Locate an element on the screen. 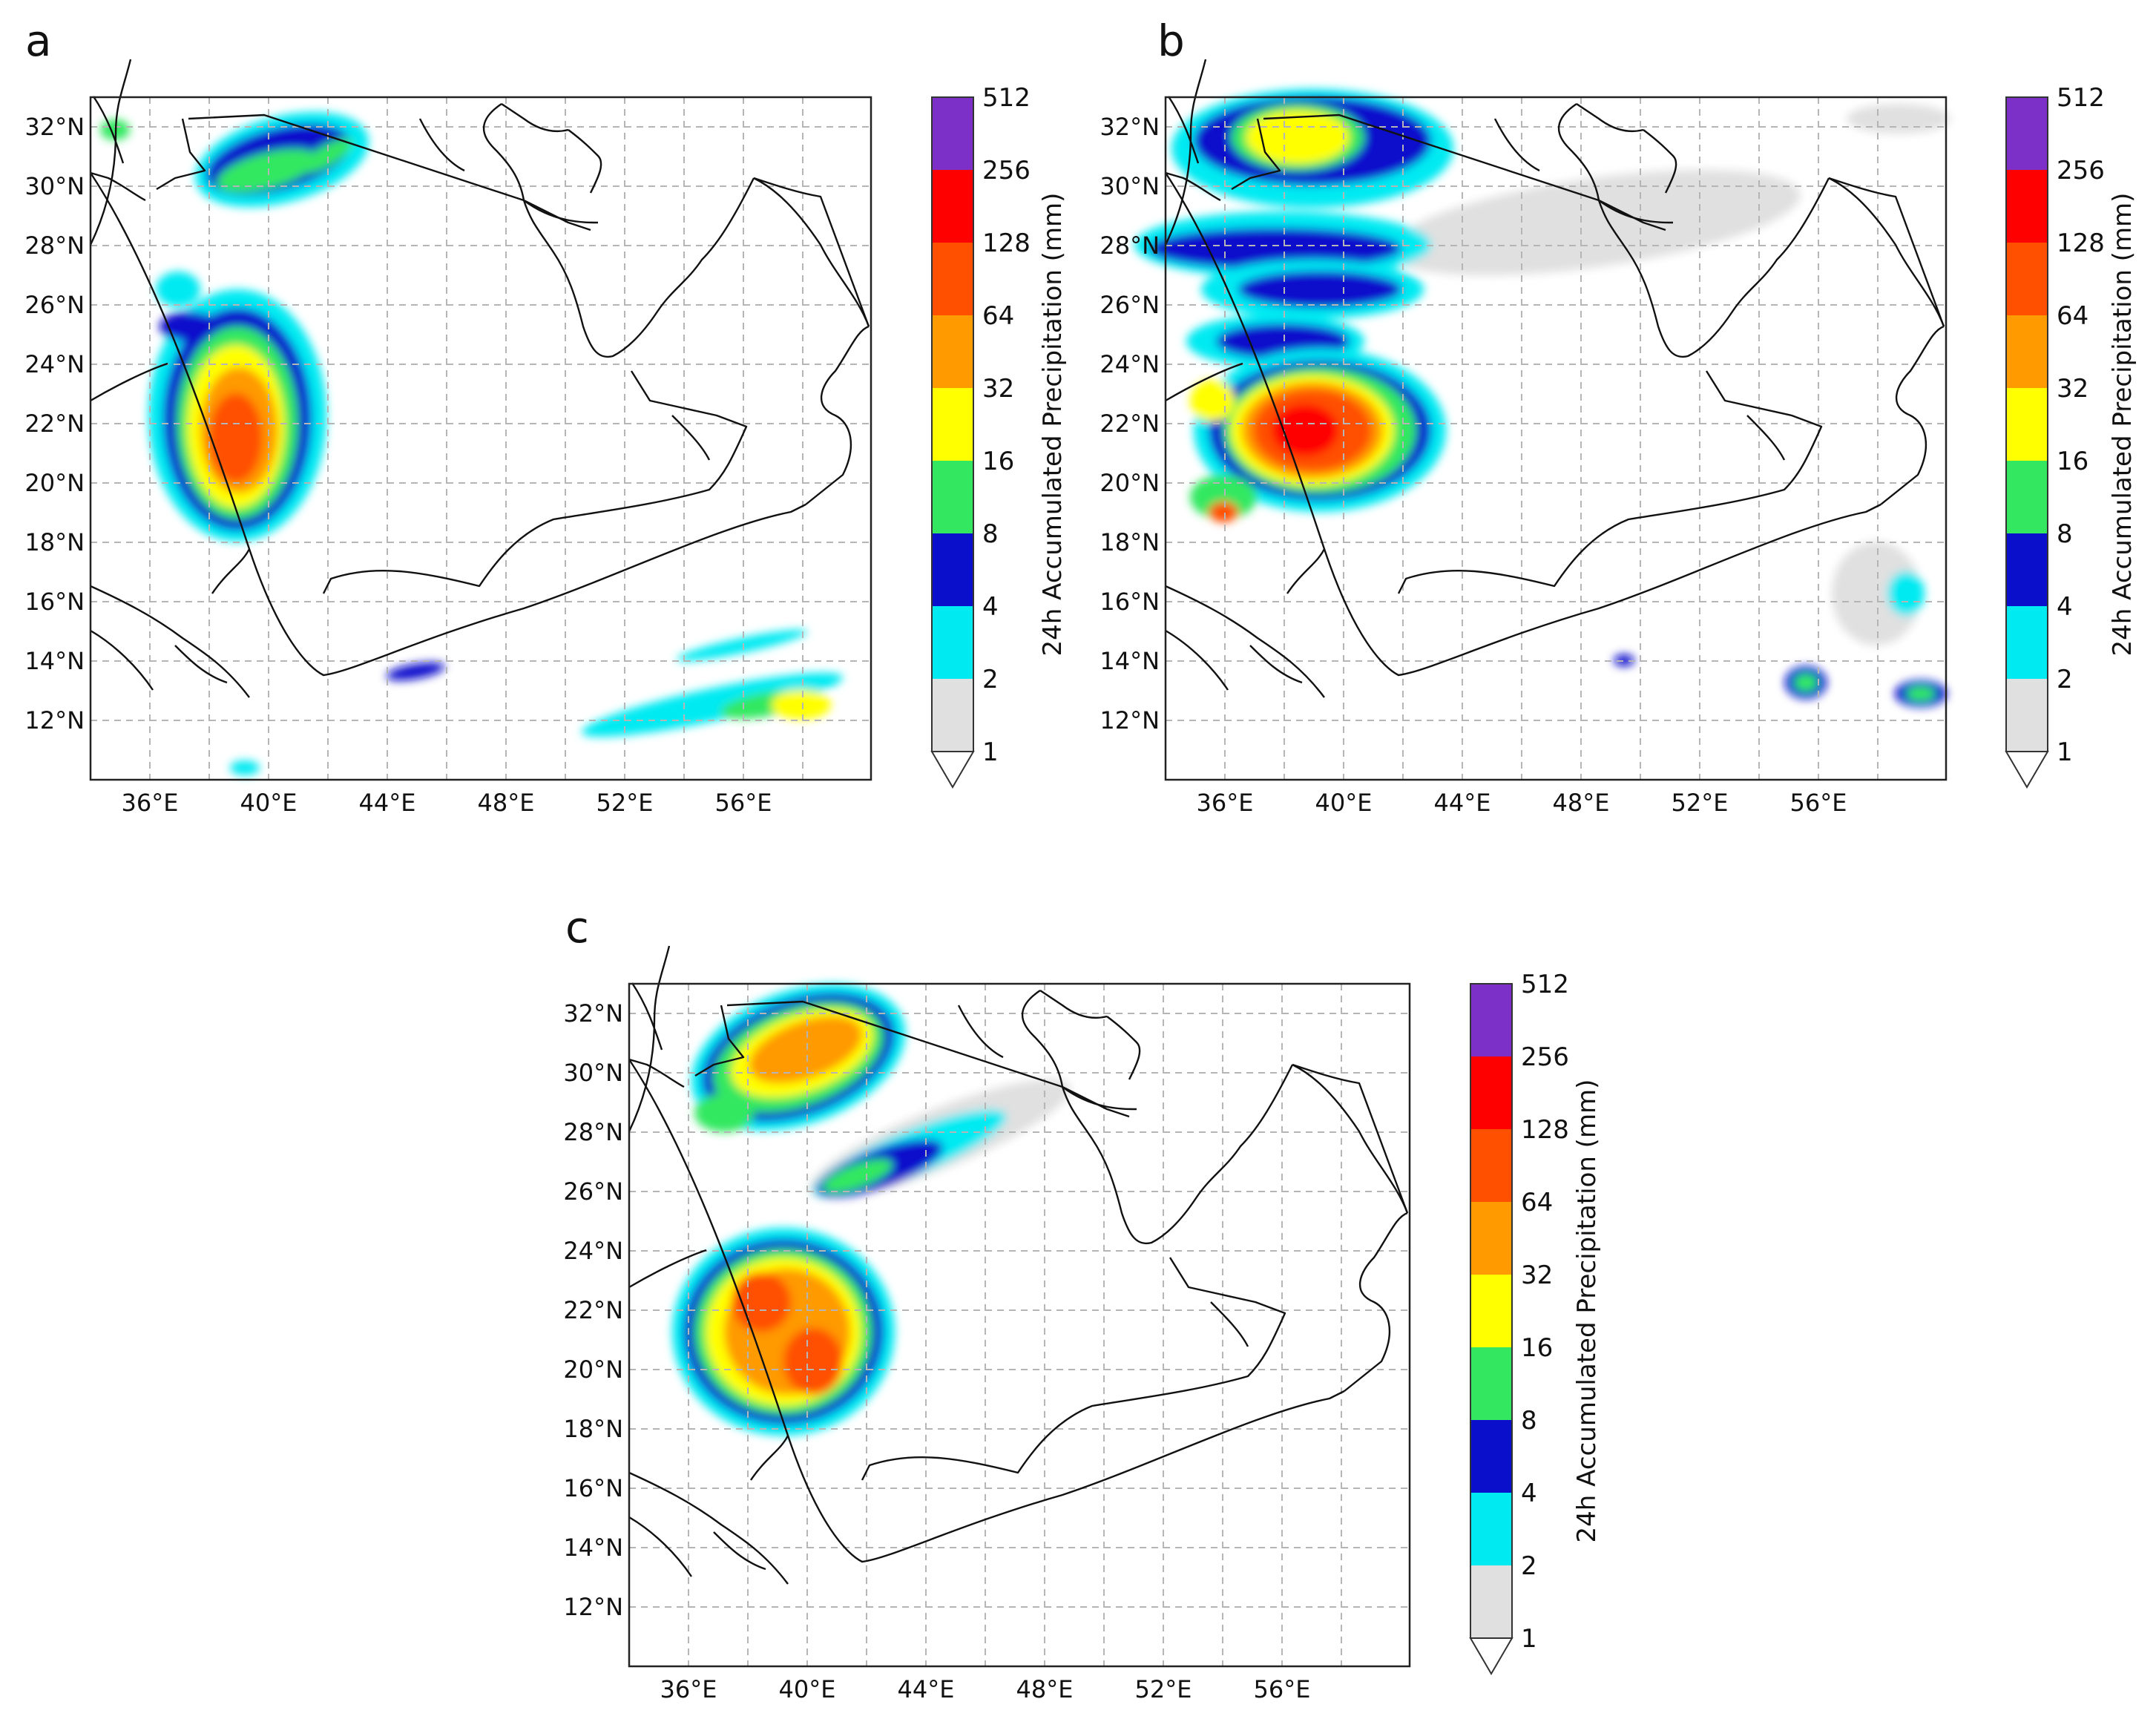 This screenshot has width=2156, height=1719. panel-letter: c is located at coordinates (577, 927).